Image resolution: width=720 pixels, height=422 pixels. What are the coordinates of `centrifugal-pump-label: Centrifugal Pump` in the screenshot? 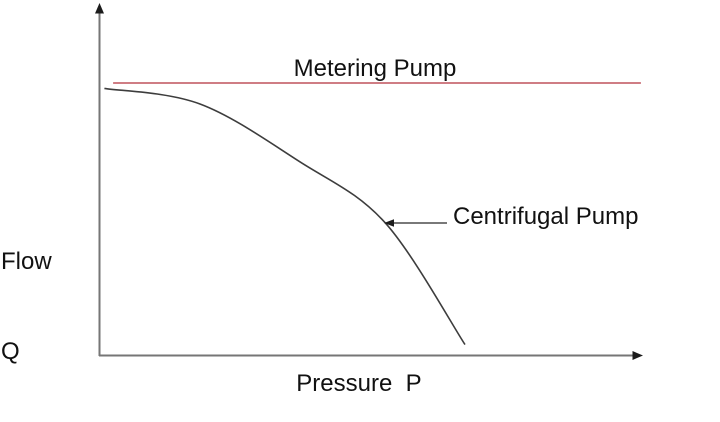 It's located at (546, 216).